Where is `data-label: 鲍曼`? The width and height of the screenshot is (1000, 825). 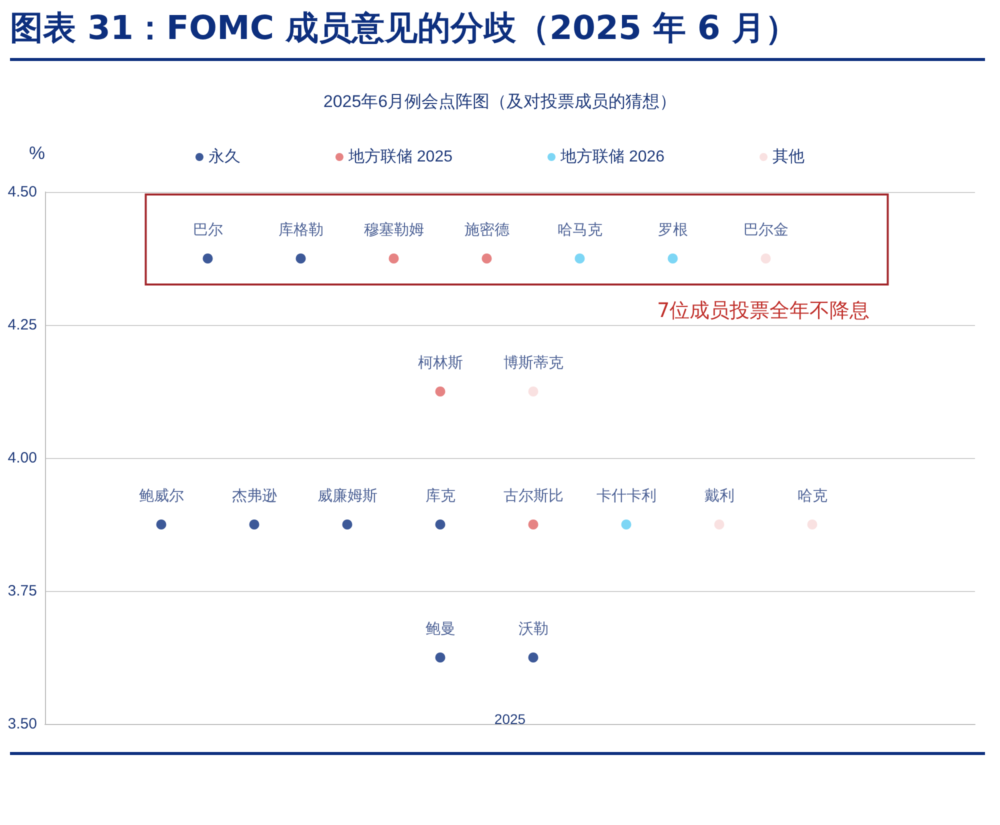 data-label: 鲍曼 is located at coordinates (440, 629).